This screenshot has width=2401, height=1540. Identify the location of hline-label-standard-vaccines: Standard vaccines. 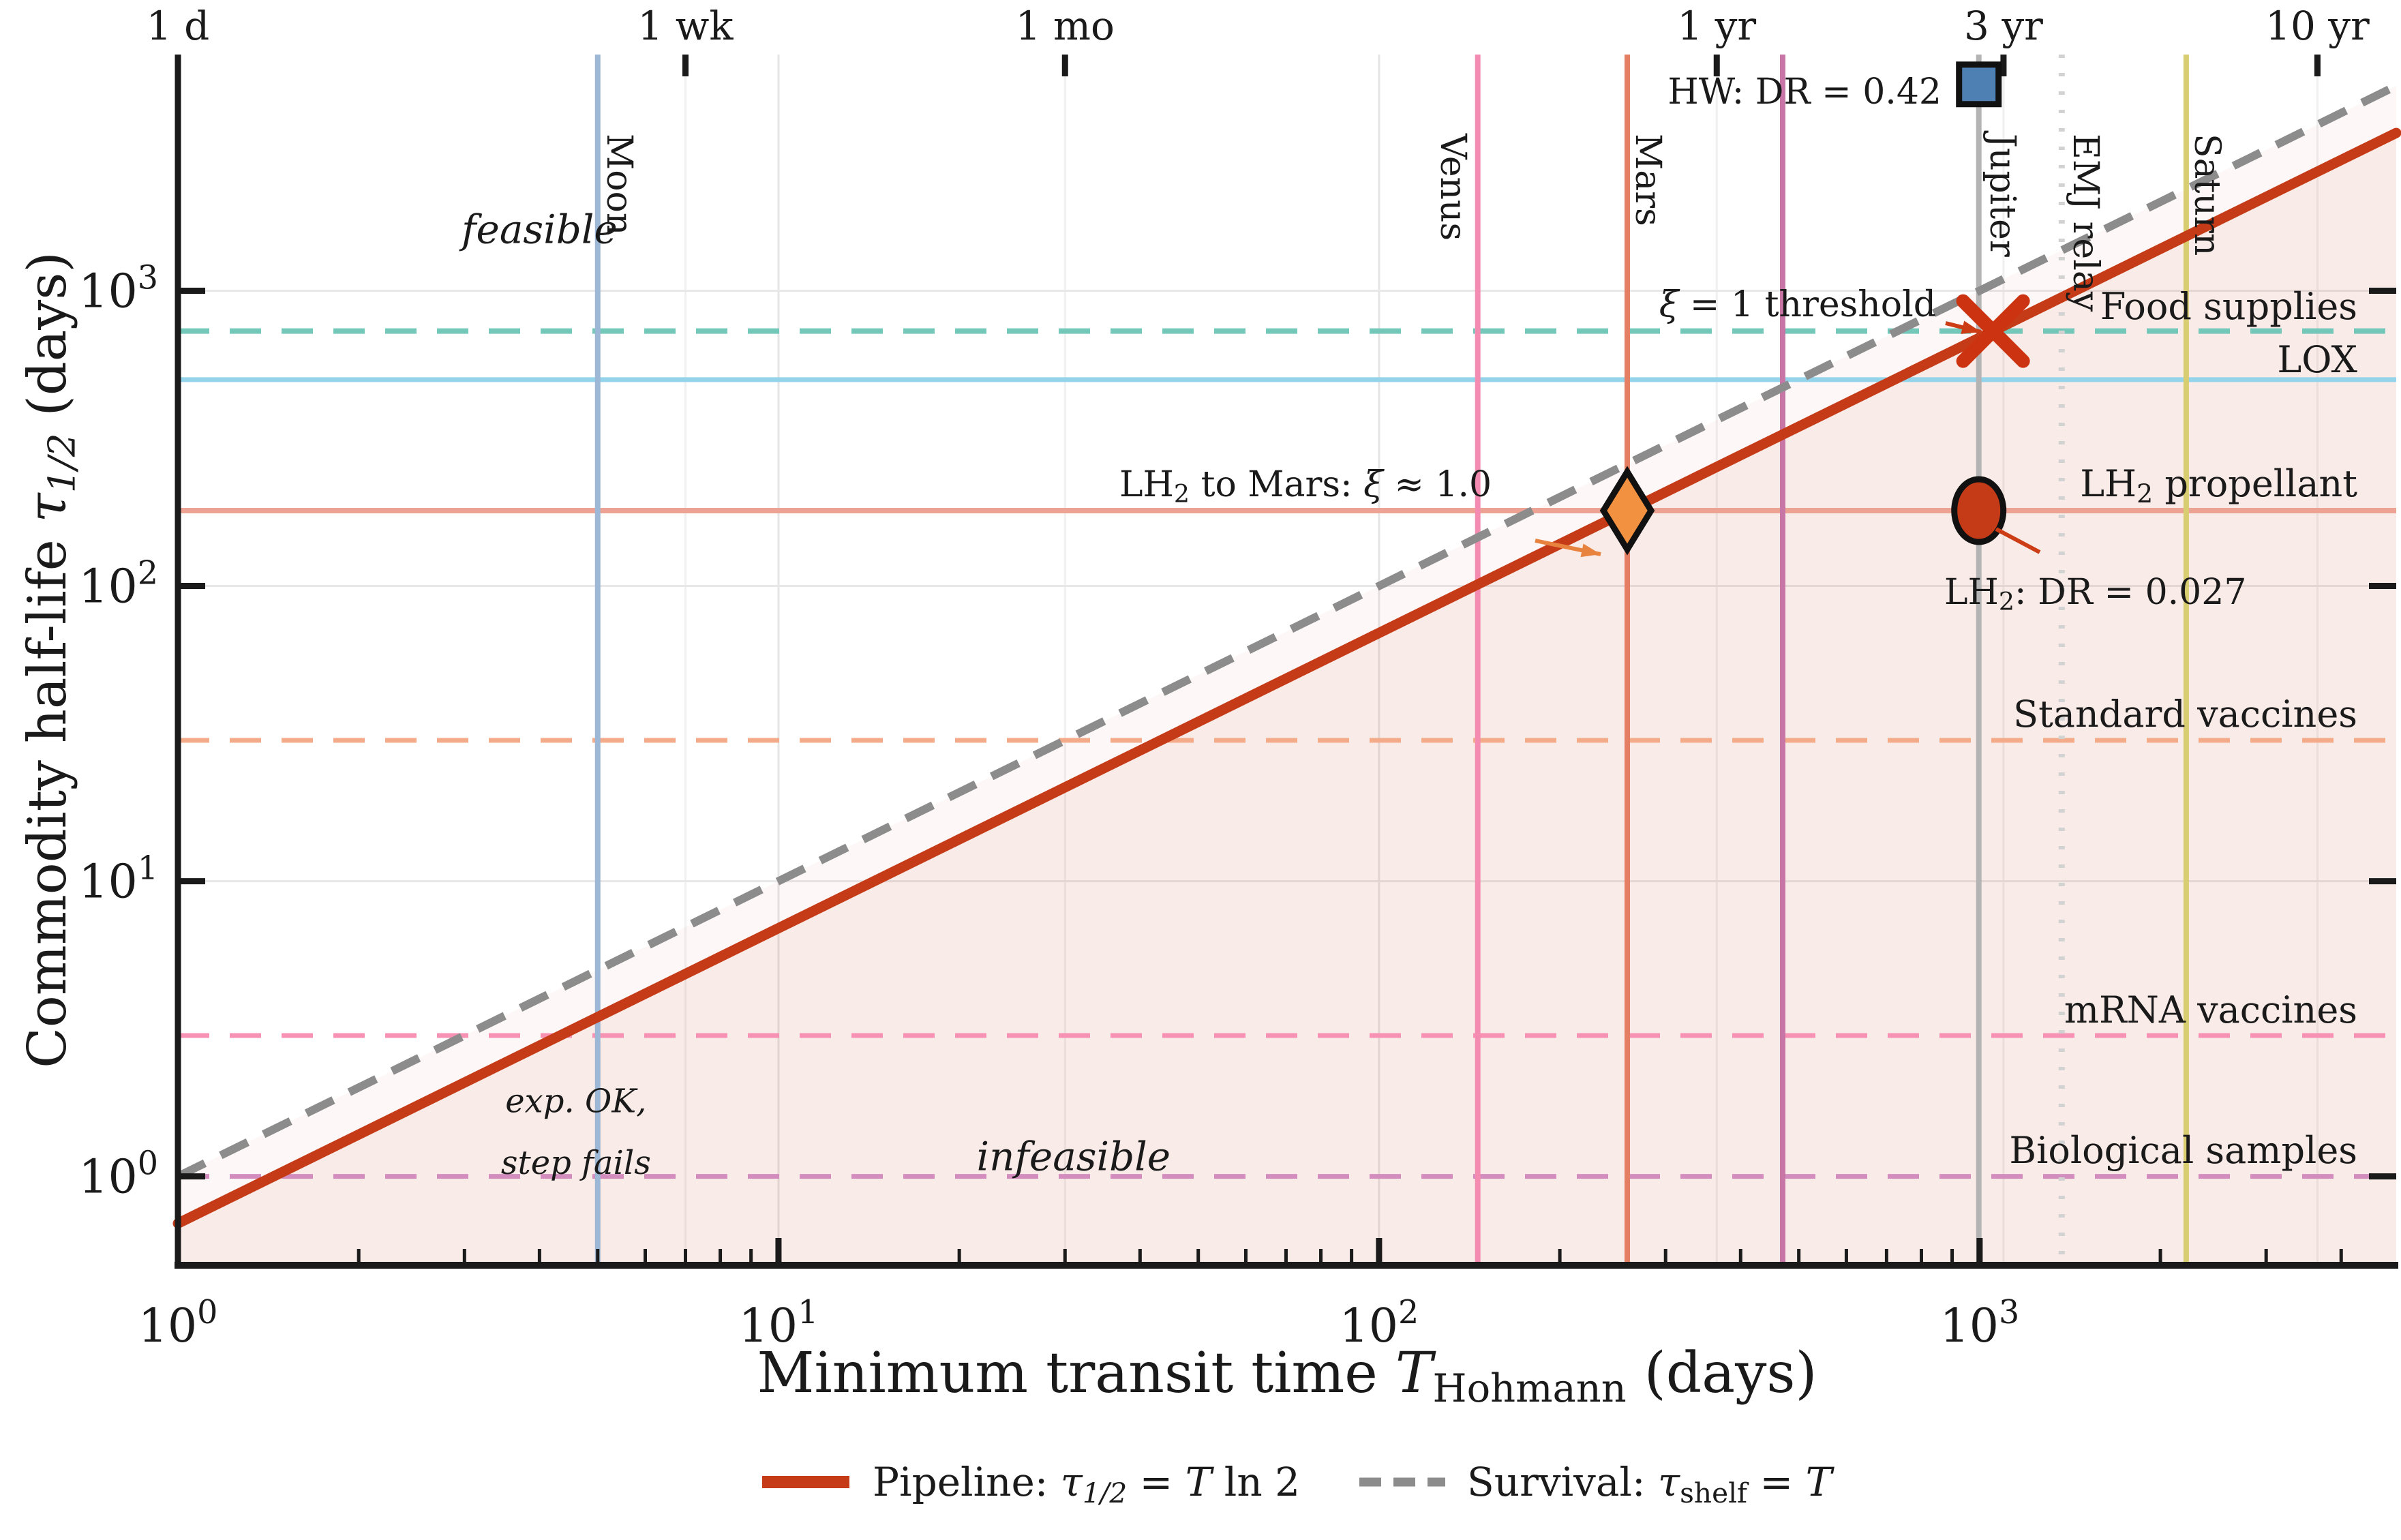
(2185, 714).